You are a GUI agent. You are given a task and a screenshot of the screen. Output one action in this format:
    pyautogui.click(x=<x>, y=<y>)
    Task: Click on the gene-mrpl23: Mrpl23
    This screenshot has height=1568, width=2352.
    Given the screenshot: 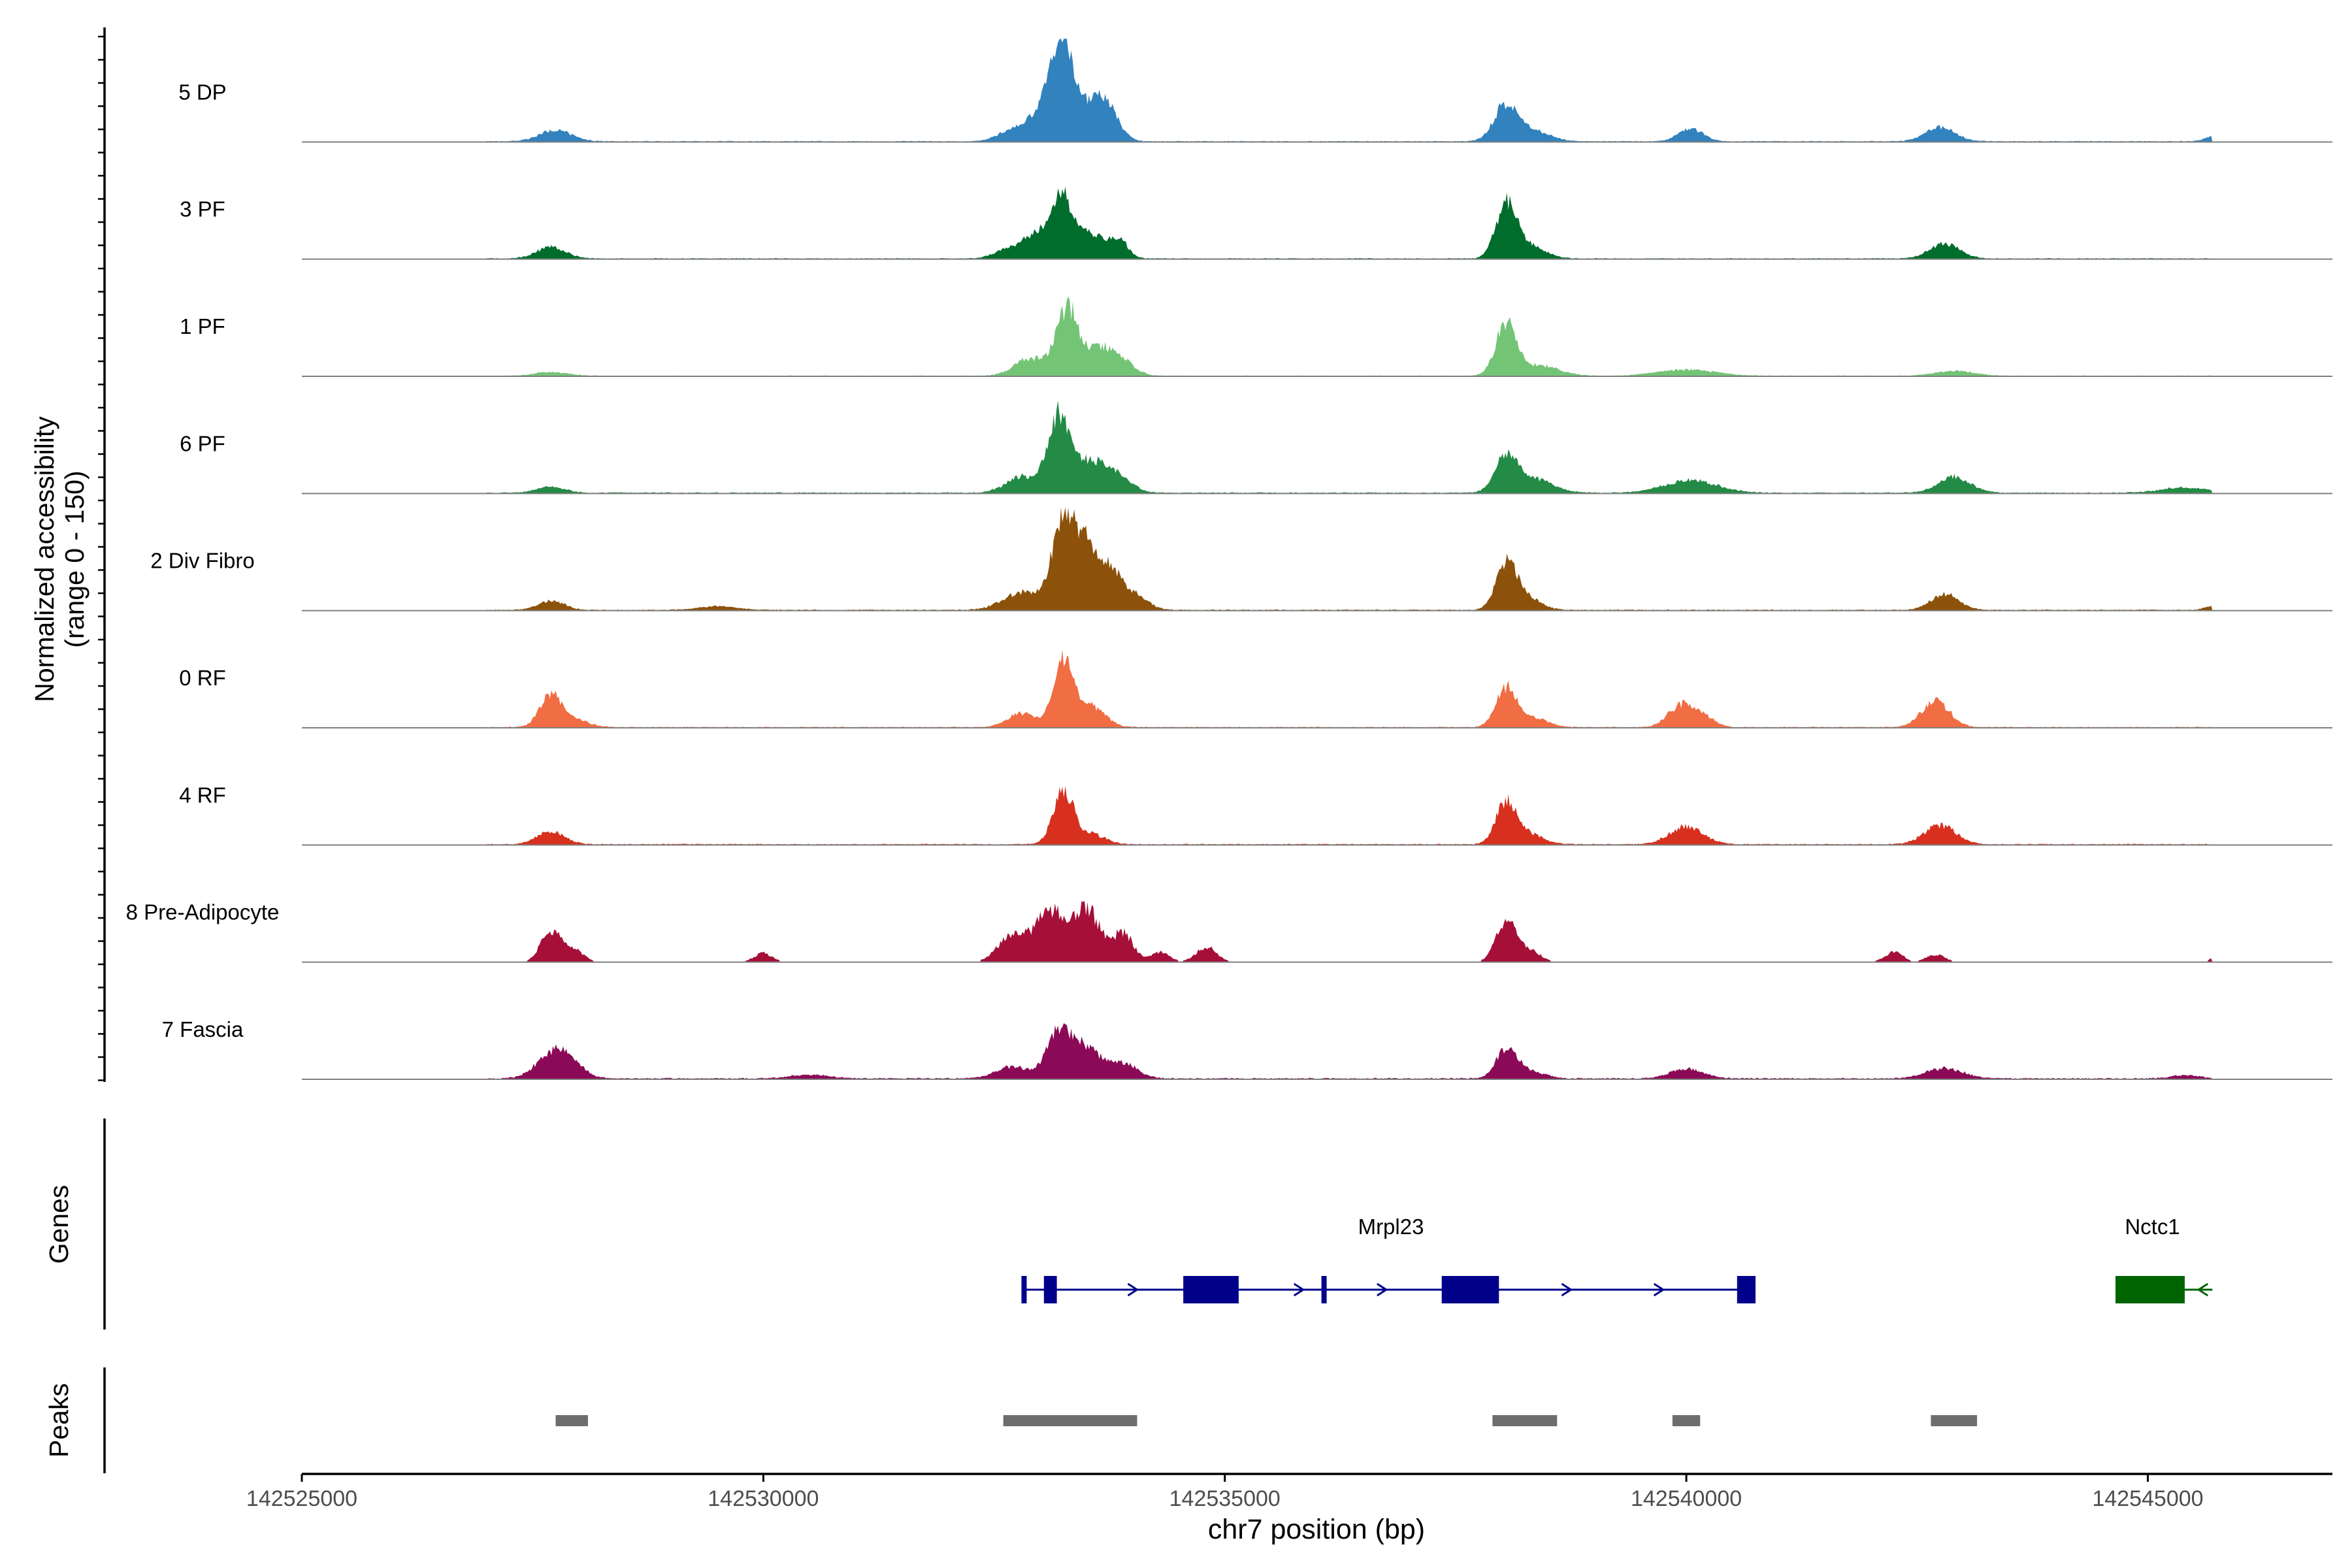 What is the action you would take?
    pyautogui.click(x=1388, y=1259)
    